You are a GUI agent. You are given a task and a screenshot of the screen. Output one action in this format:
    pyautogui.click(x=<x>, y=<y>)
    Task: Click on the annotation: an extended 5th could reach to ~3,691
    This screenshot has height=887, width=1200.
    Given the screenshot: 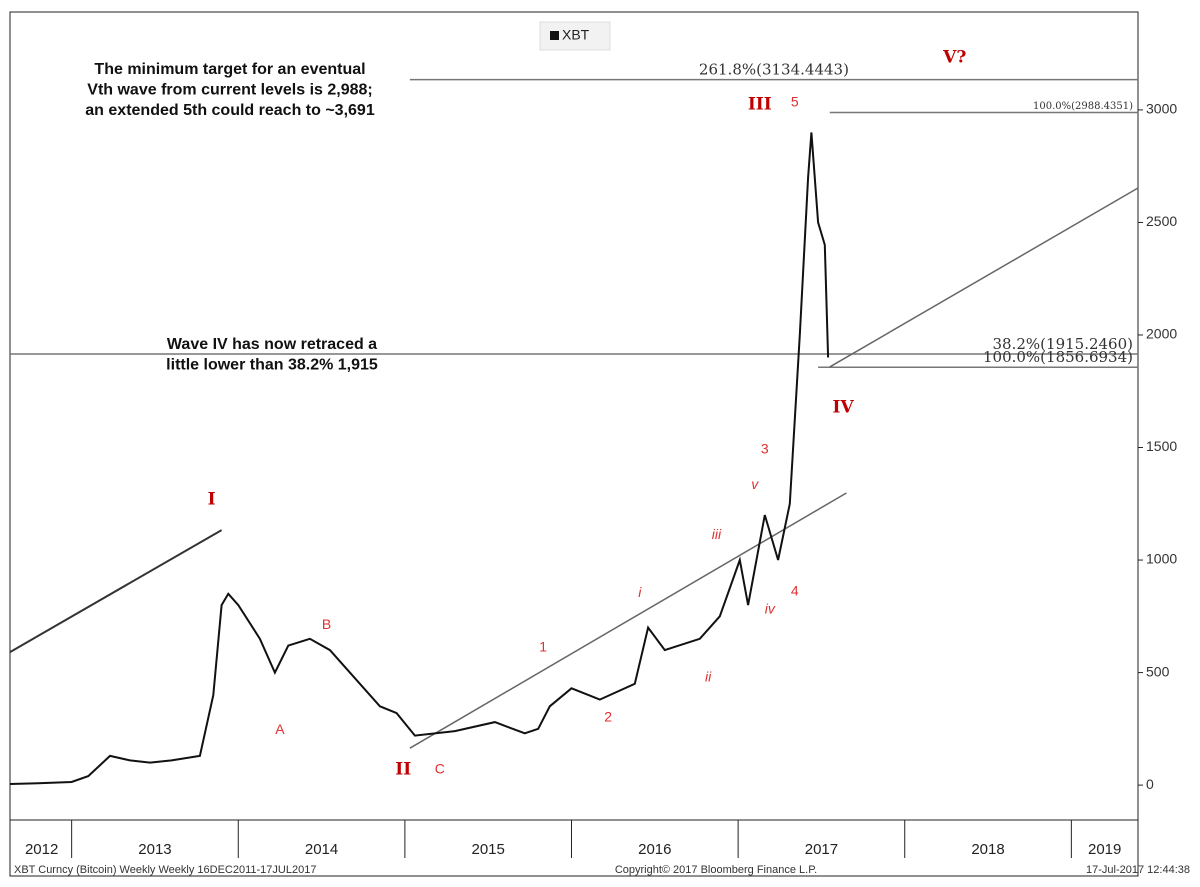 What is the action you would take?
    pyautogui.click(x=230, y=110)
    